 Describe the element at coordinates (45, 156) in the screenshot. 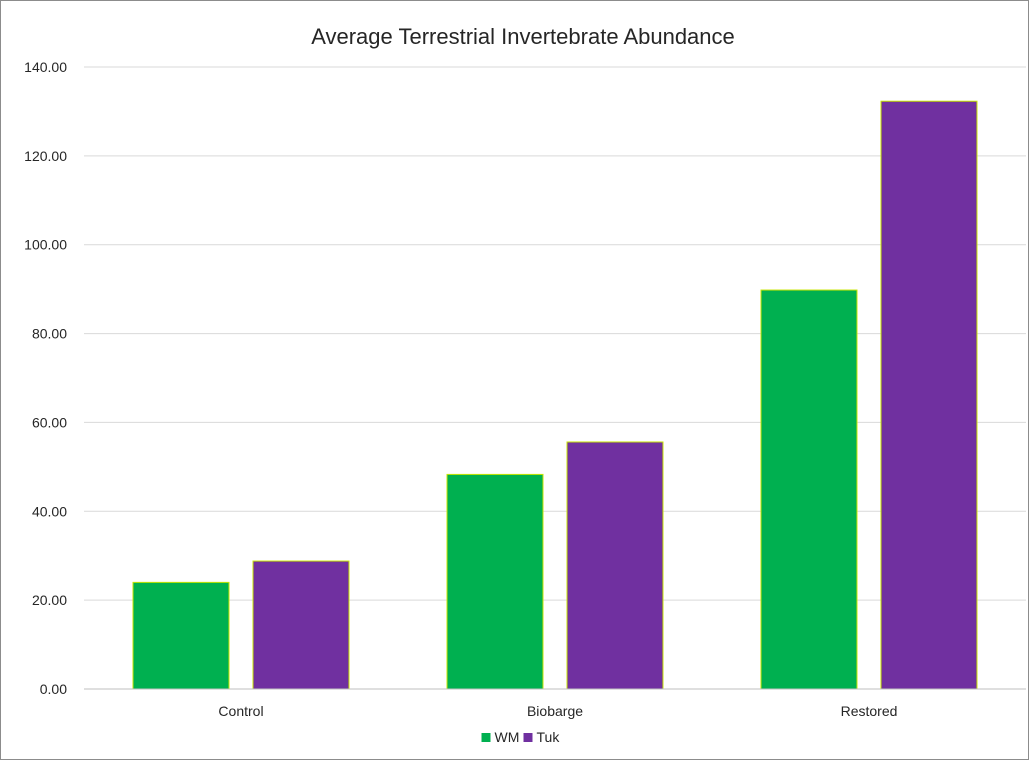

I see `y-tick-label: 120.00` at that location.